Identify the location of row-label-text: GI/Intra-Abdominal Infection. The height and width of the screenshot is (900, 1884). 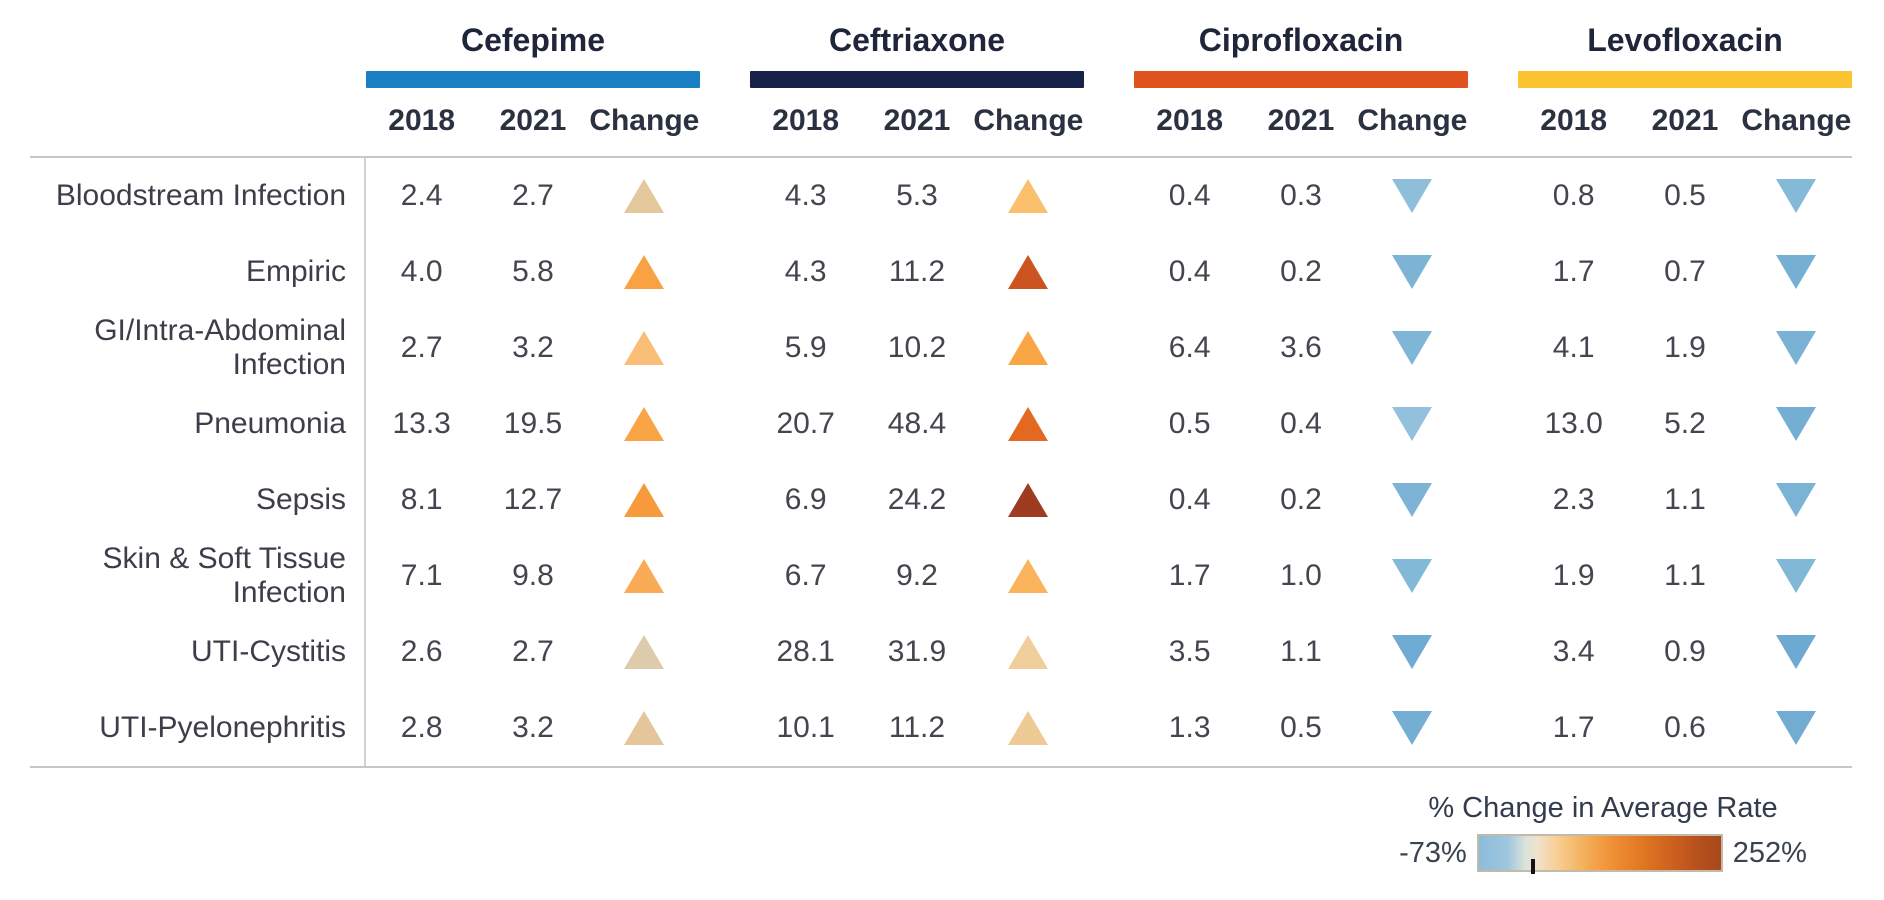
(220, 347).